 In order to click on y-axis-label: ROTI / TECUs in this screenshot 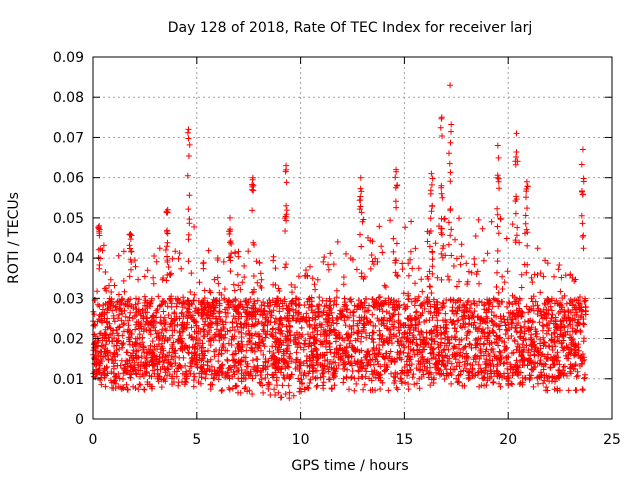, I will do `click(14, 238)`.